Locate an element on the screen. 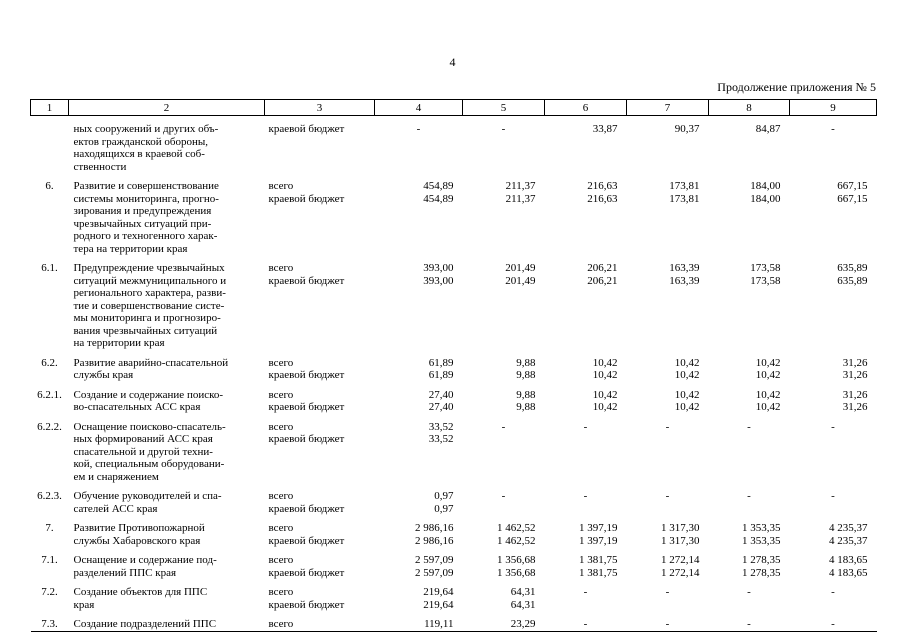 This screenshot has width=905, height=640. page-number: 4 is located at coordinates (452, 62).